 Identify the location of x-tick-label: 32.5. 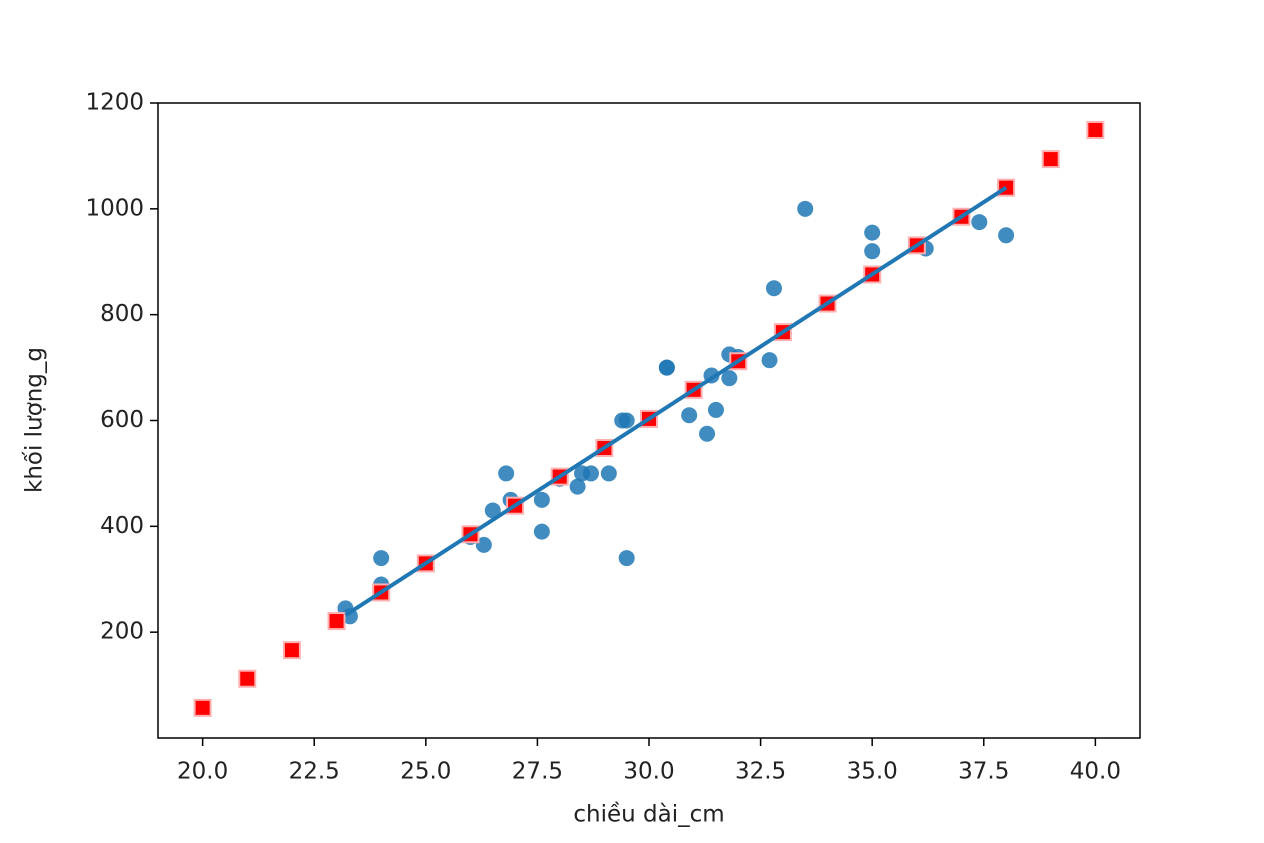
(760, 772).